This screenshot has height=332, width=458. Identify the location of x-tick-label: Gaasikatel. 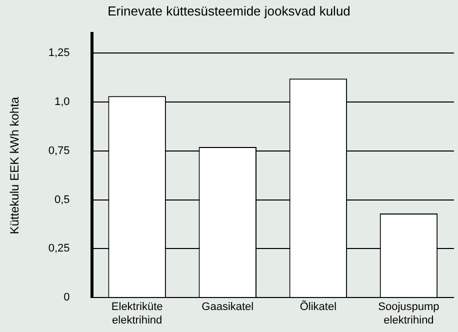
(228, 307).